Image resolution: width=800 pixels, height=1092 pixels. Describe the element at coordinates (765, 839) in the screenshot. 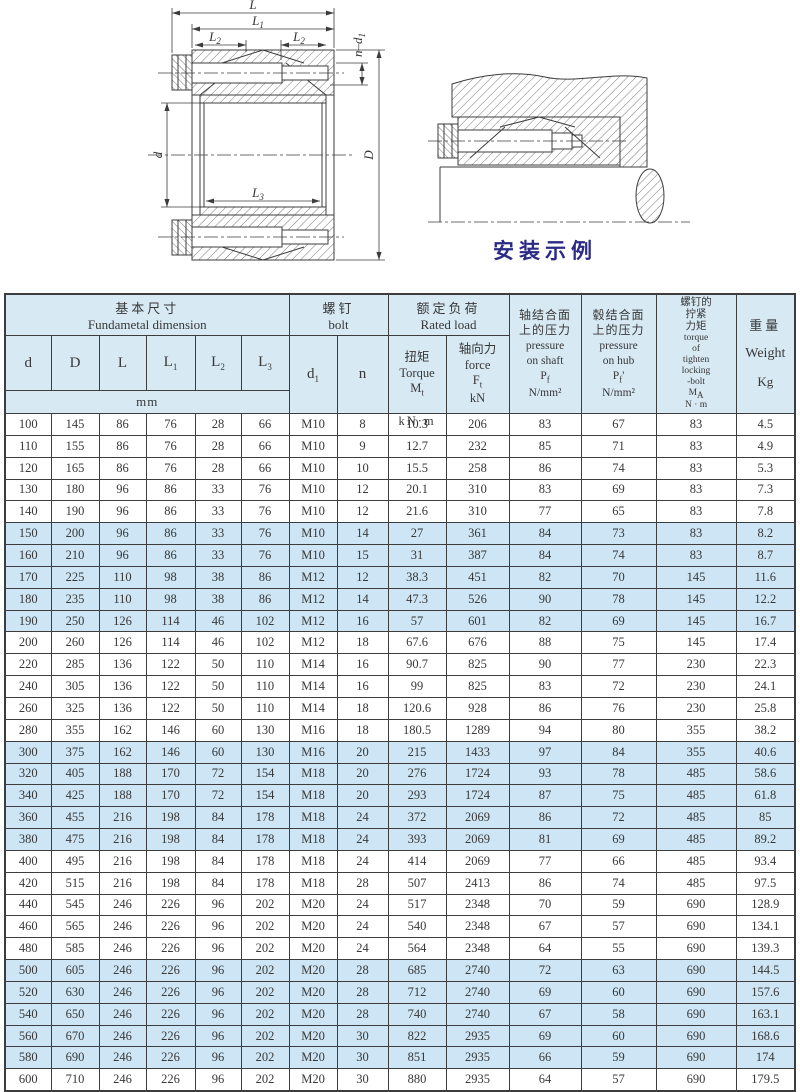

I see `table-cell: 89.2` at that location.